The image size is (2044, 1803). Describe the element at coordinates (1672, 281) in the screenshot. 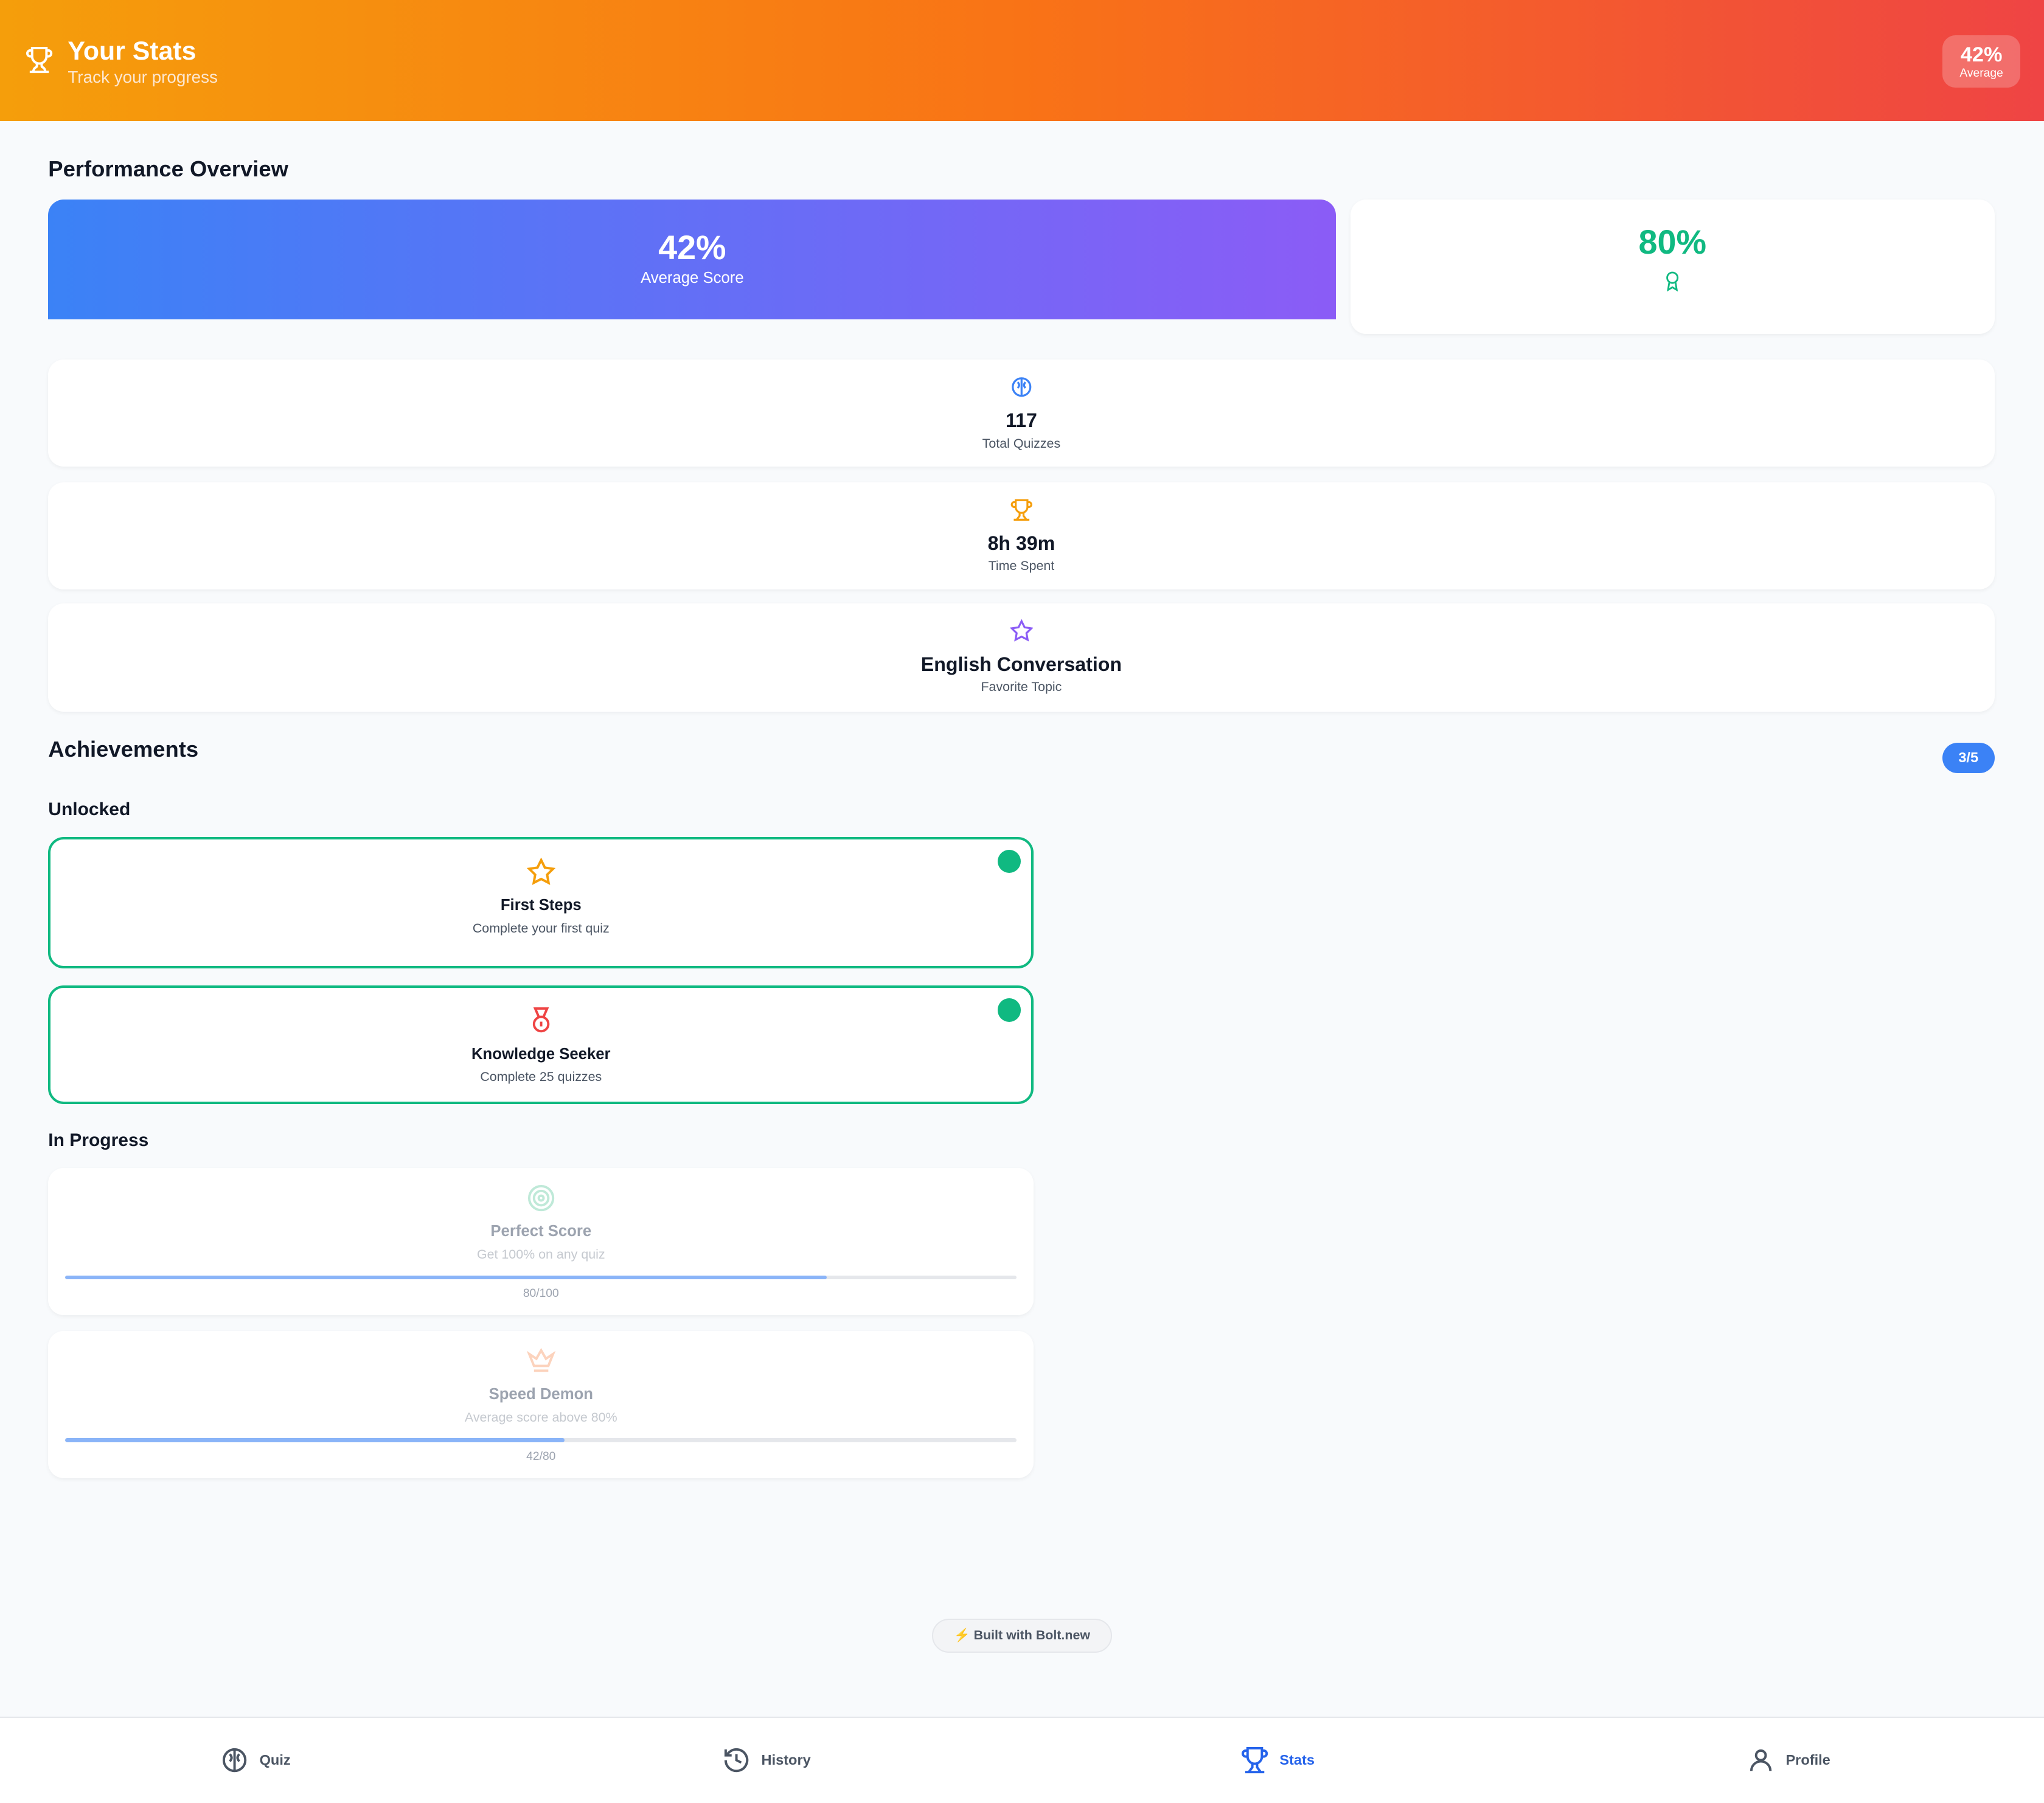

I see `award-icon` at that location.